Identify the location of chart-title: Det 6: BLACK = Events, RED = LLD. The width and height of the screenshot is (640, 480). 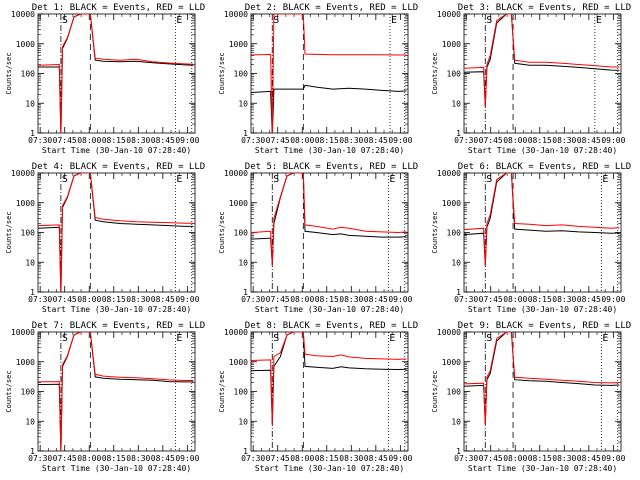
(544, 167).